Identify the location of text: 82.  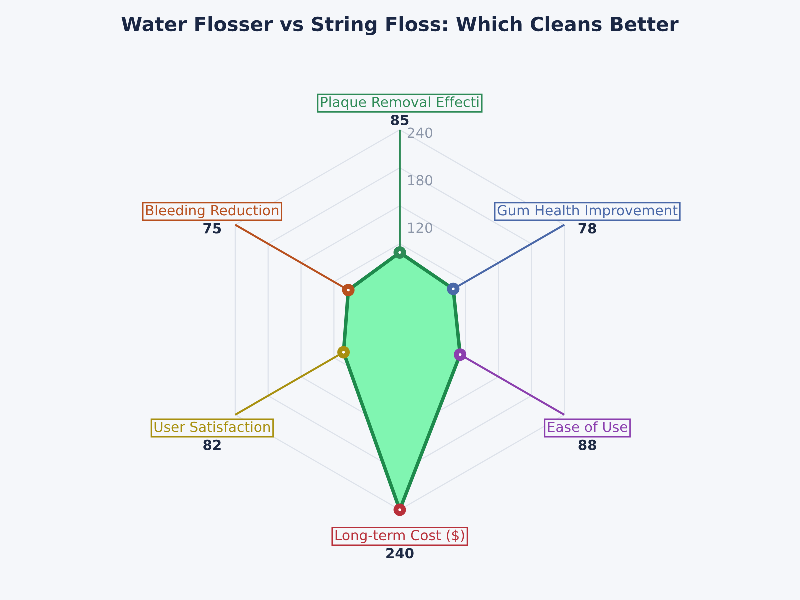
(212, 445).